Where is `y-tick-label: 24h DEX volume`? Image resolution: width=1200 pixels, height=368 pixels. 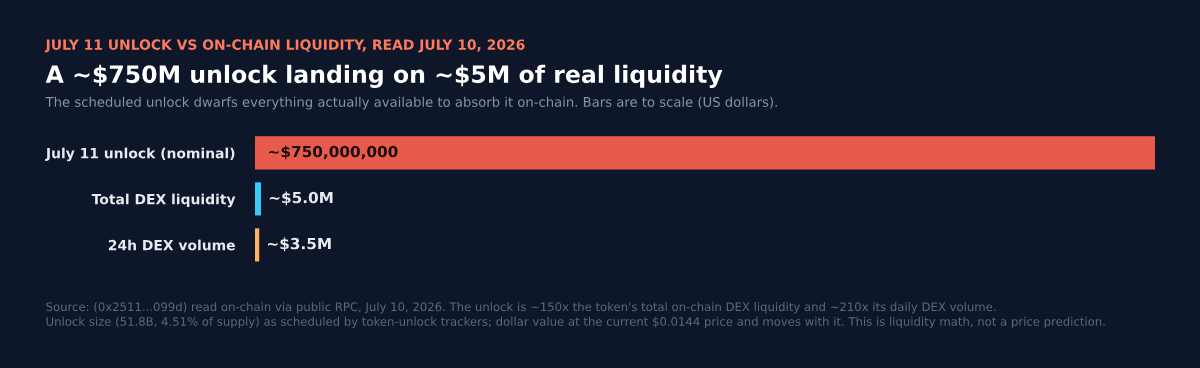 y-tick-label: 24h DEX volume is located at coordinates (171, 245).